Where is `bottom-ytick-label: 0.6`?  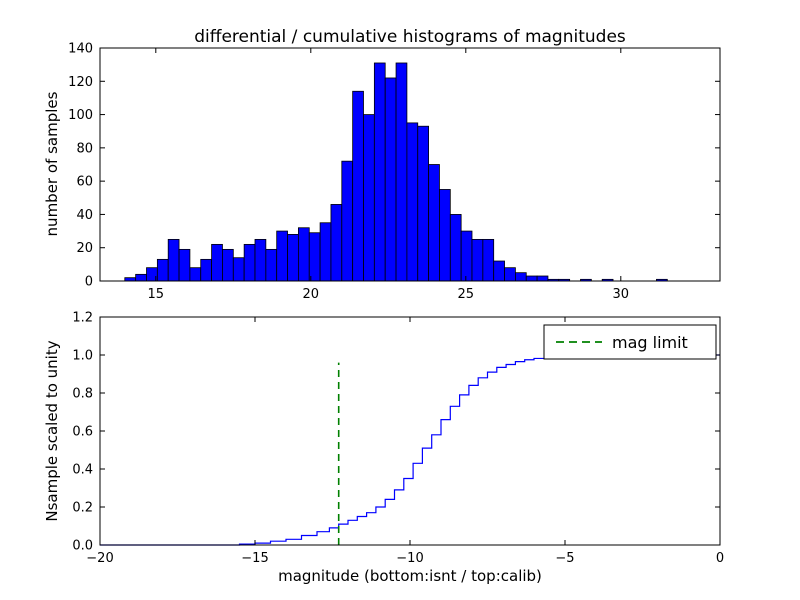
bottom-ytick-label: 0.6 is located at coordinates (82, 432).